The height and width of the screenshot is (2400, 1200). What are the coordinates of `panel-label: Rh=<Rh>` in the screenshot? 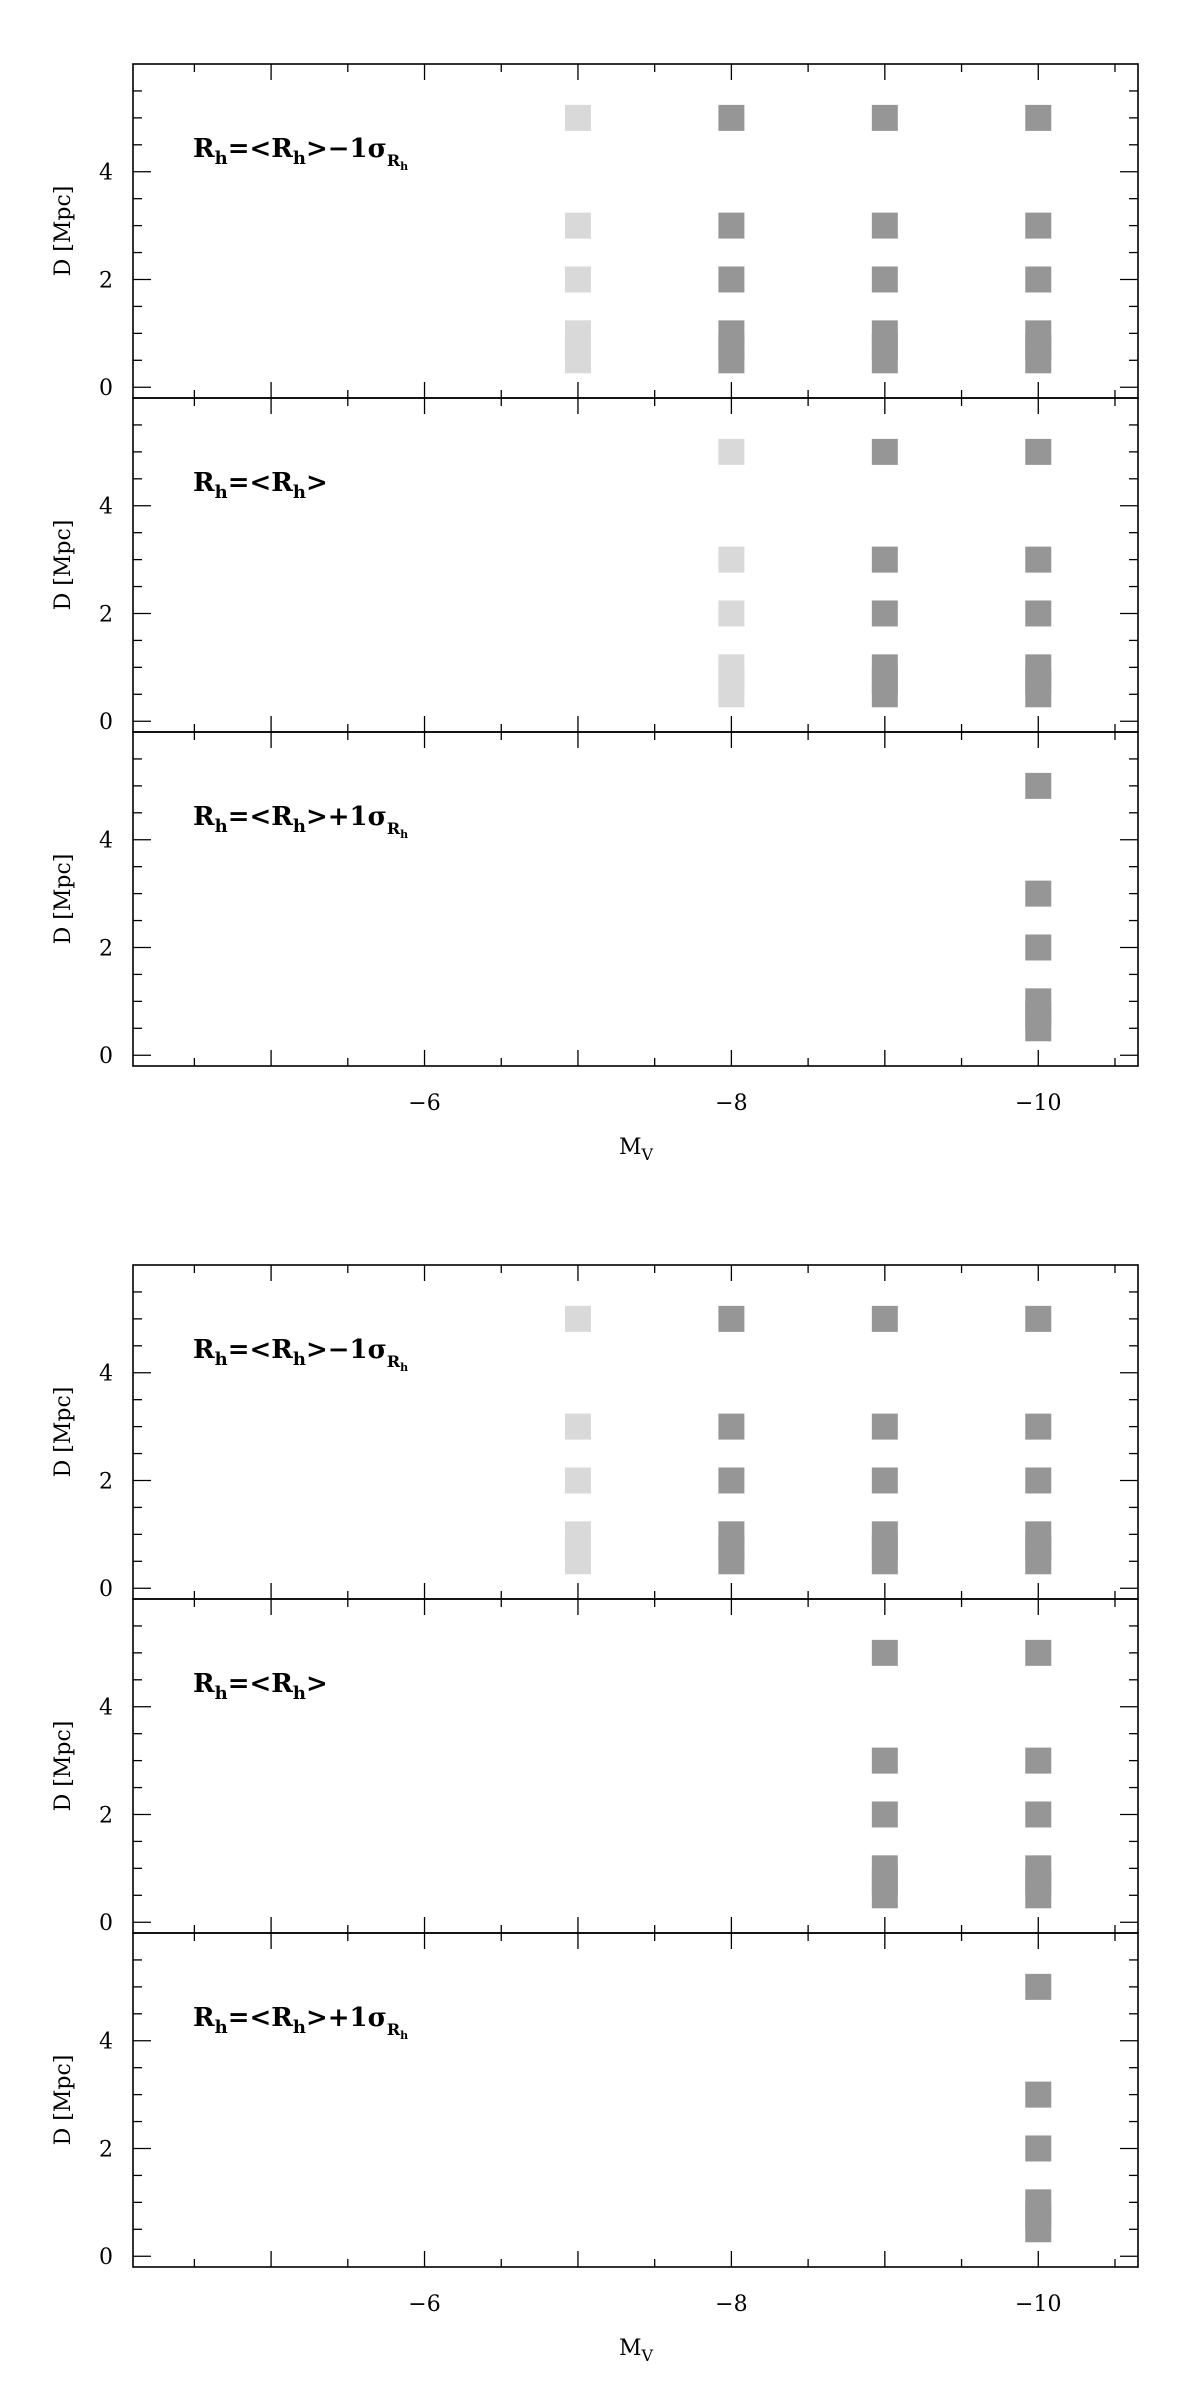 It's located at (260, 485).